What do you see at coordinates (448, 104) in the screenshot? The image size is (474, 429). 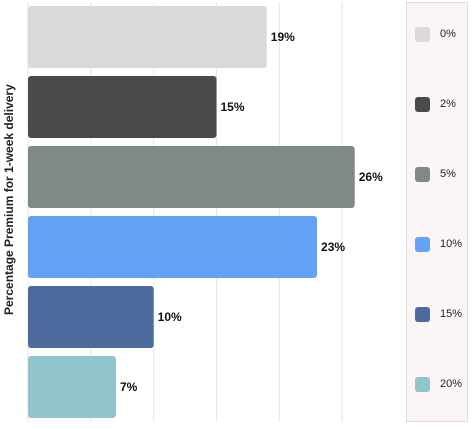 I see `legend-label: 2%` at bounding box center [448, 104].